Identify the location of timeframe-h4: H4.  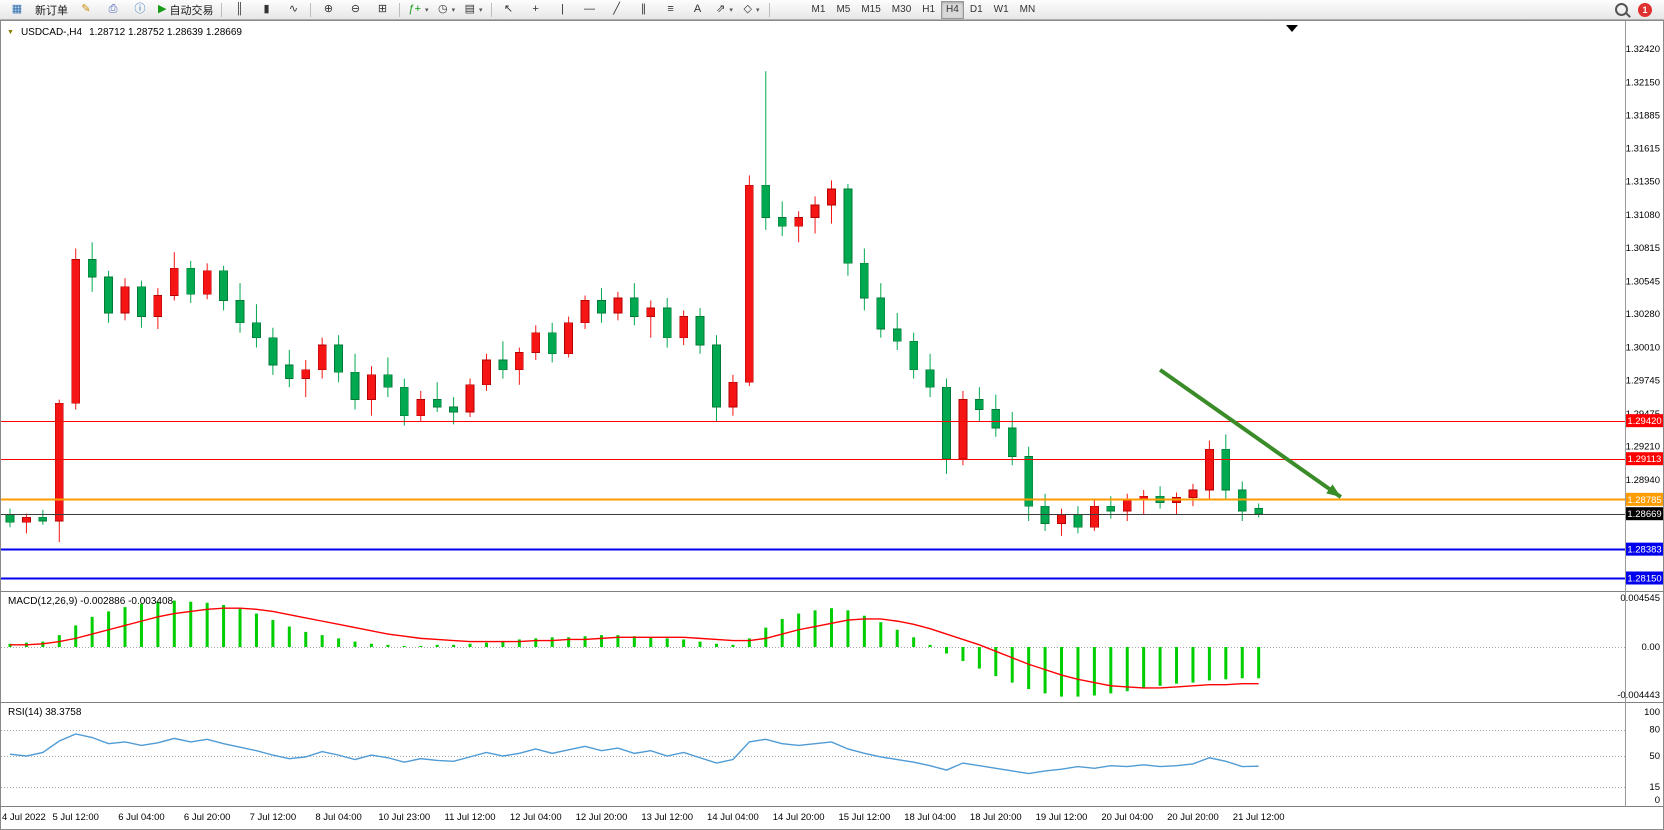
(952, 9).